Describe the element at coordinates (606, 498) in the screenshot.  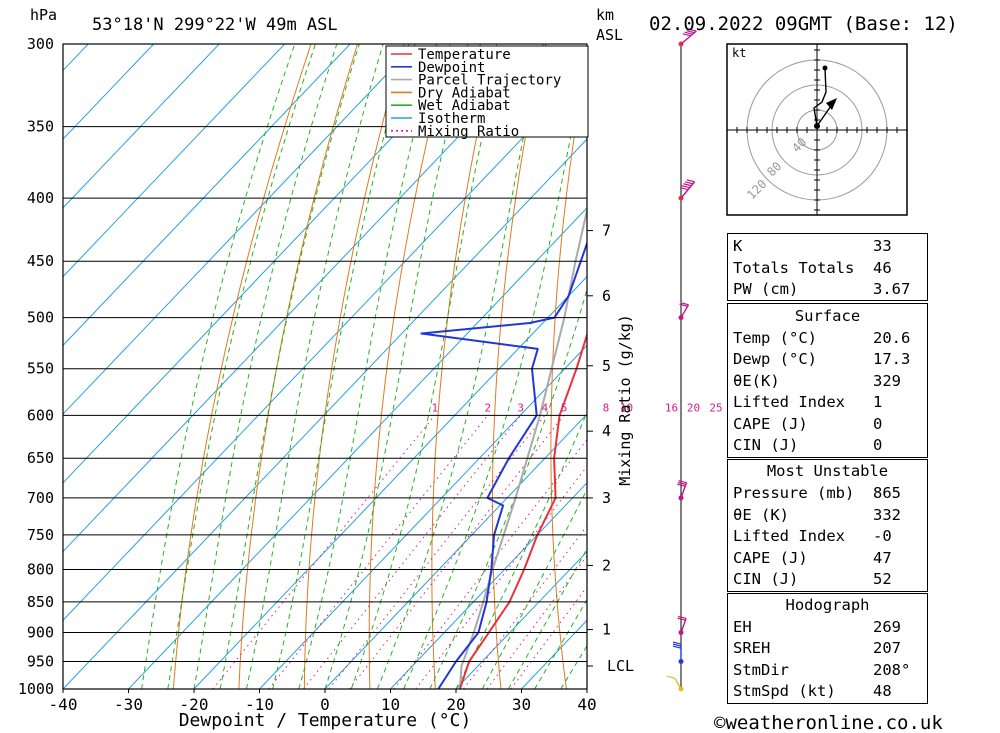
I see `height-tick-label: 3` at that location.